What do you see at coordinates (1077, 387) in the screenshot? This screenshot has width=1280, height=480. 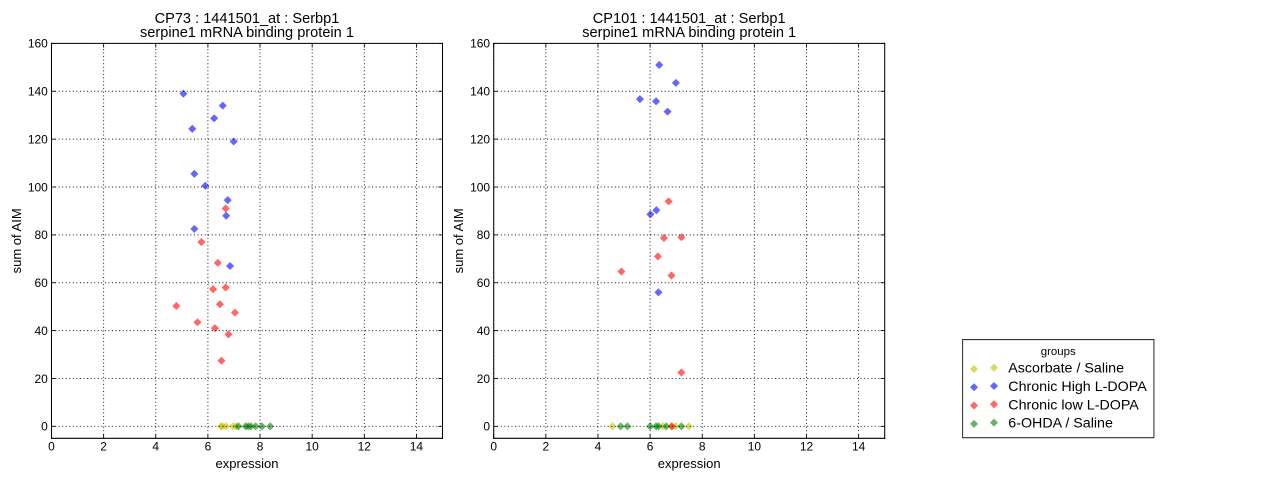 I see `svg-text: Chronic High L-DOPA` at bounding box center [1077, 387].